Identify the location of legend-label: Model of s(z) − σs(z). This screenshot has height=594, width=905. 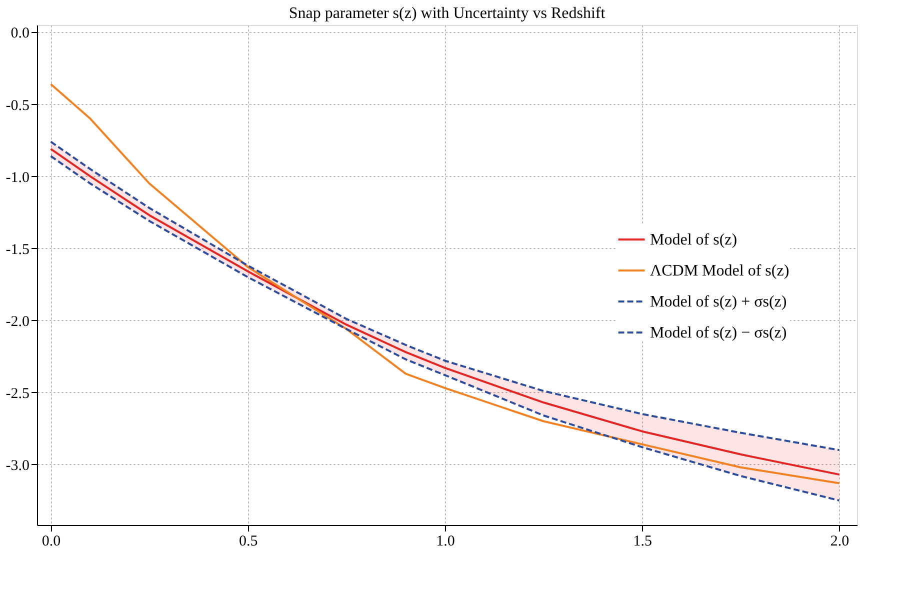
(718, 333).